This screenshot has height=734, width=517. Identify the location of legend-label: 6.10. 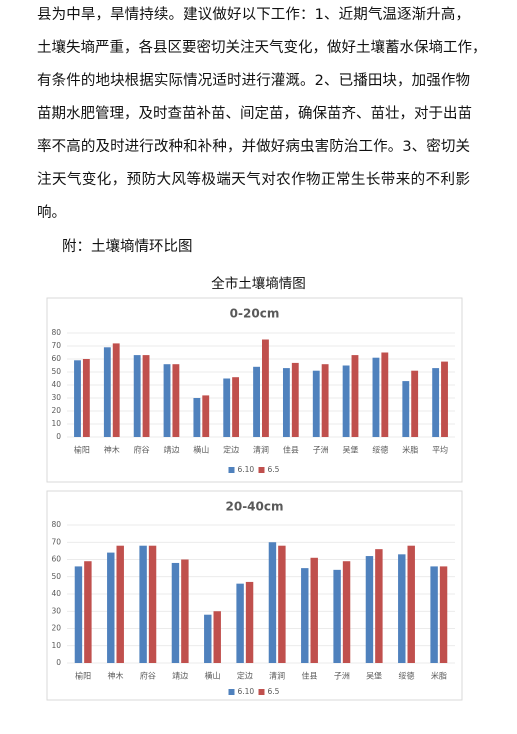
(246, 469).